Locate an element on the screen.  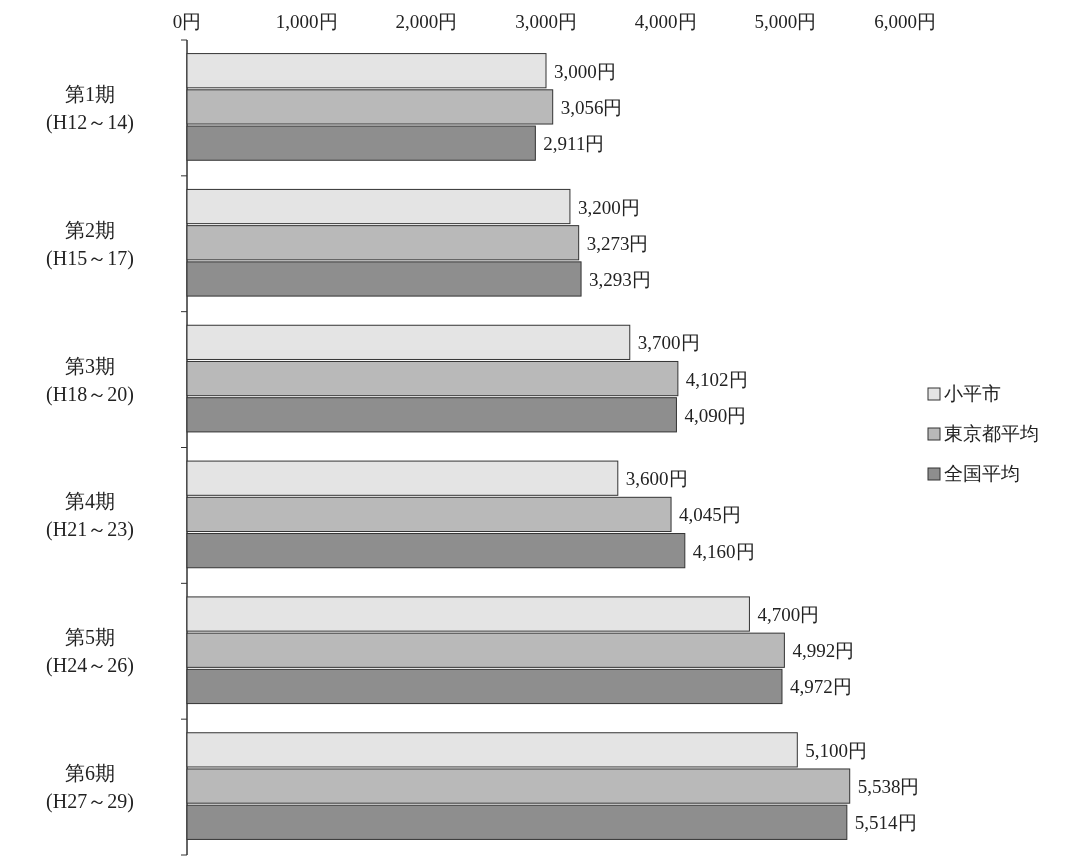
data-label: 3,600円 is located at coordinates (656, 479).